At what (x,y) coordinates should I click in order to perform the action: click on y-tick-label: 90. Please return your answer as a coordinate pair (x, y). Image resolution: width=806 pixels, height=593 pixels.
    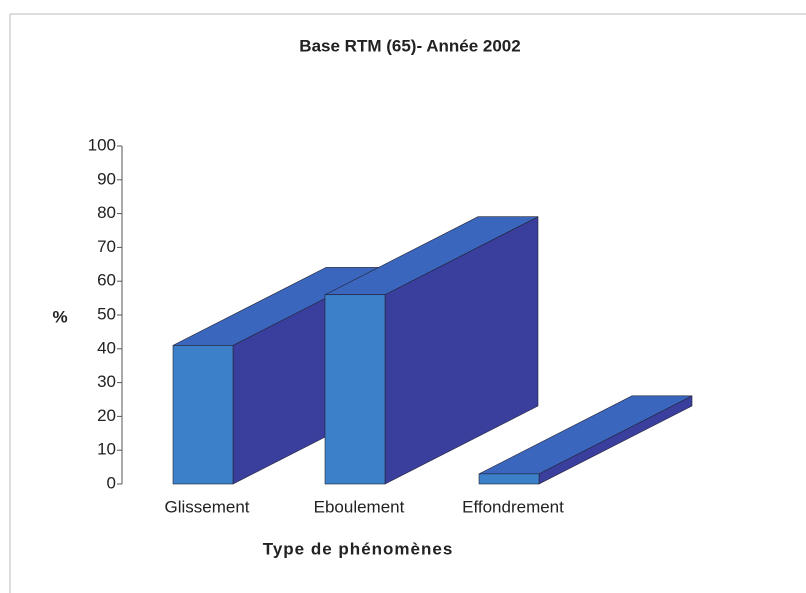
    Looking at the image, I should click on (106, 178).